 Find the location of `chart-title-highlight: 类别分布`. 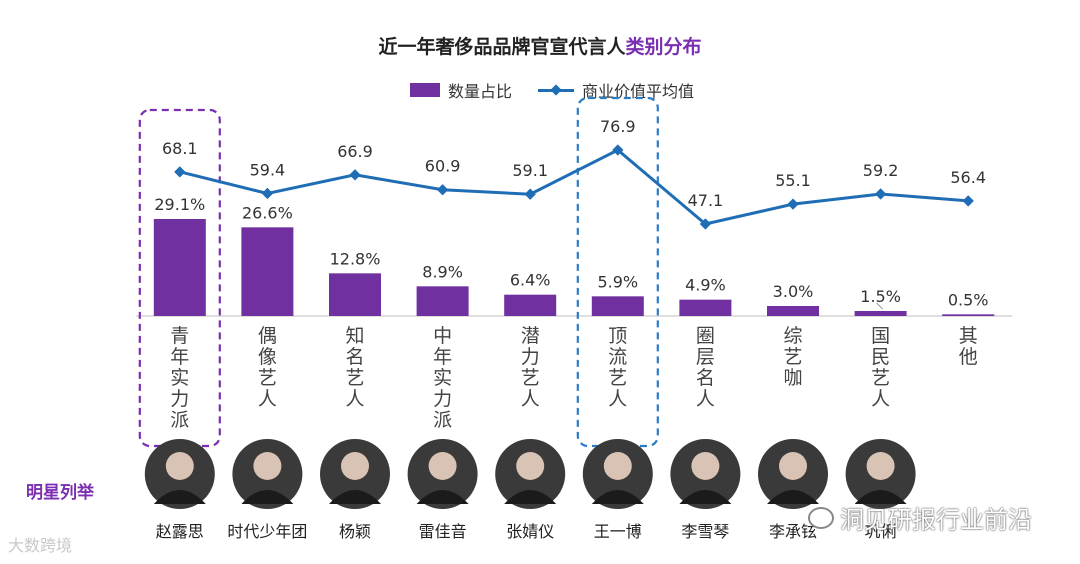

chart-title-highlight: 类别分布 is located at coordinates (663, 47).